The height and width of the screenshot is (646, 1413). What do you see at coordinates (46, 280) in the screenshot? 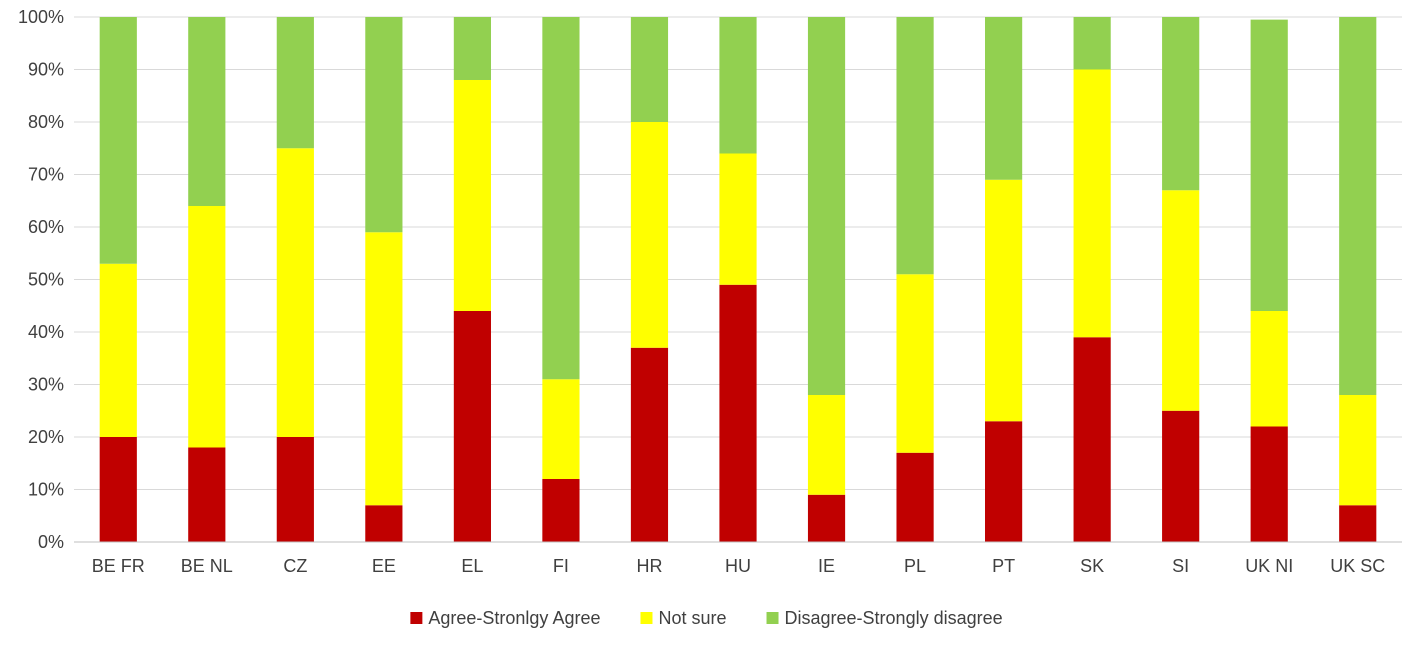
I see `y-tick-label: 50%` at bounding box center [46, 280].